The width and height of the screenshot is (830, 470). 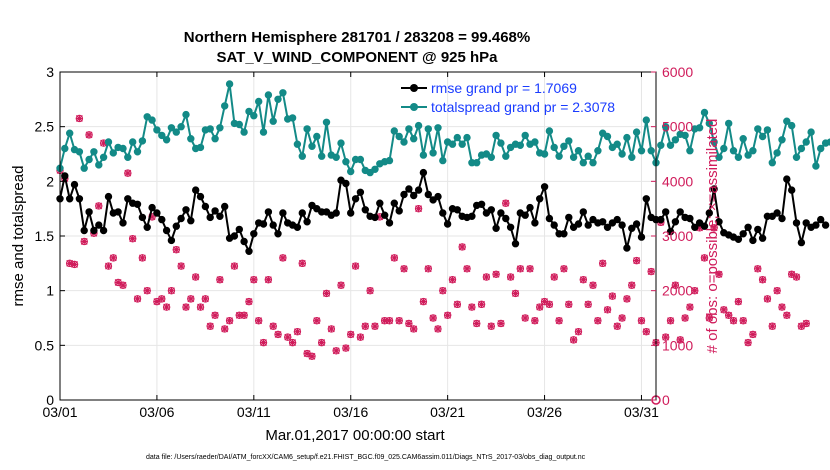 What do you see at coordinates (45, 345) in the screenshot?
I see `y-tick-label: 0.5` at bounding box center [45, 345].